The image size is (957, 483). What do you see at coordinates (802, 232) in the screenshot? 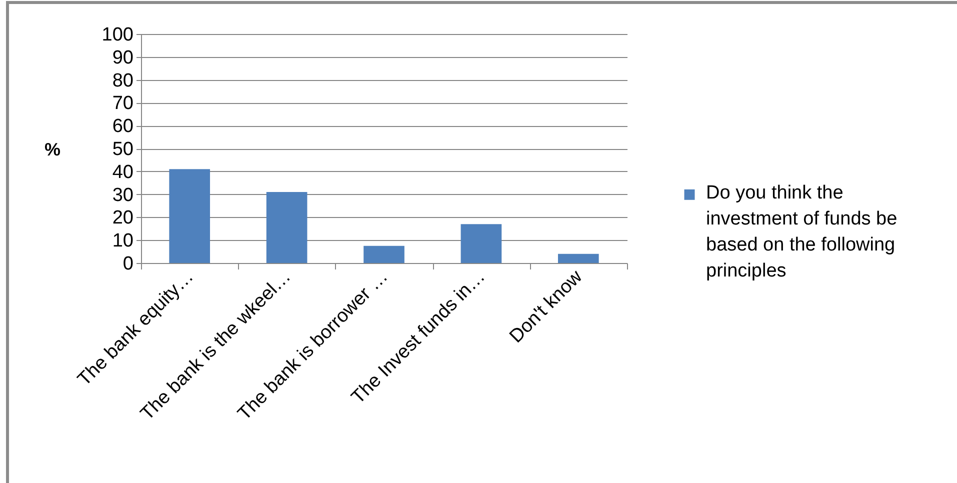
I see `legend-label: Do you think the investment of funds be based on the following principles` at bounding box center [802, 232].